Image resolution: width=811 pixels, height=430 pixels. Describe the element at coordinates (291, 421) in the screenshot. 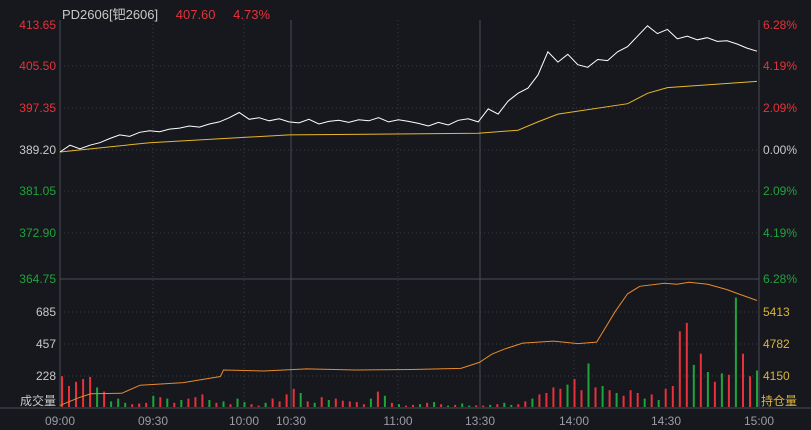

I see `time-tick-label: 10:30` at that location.